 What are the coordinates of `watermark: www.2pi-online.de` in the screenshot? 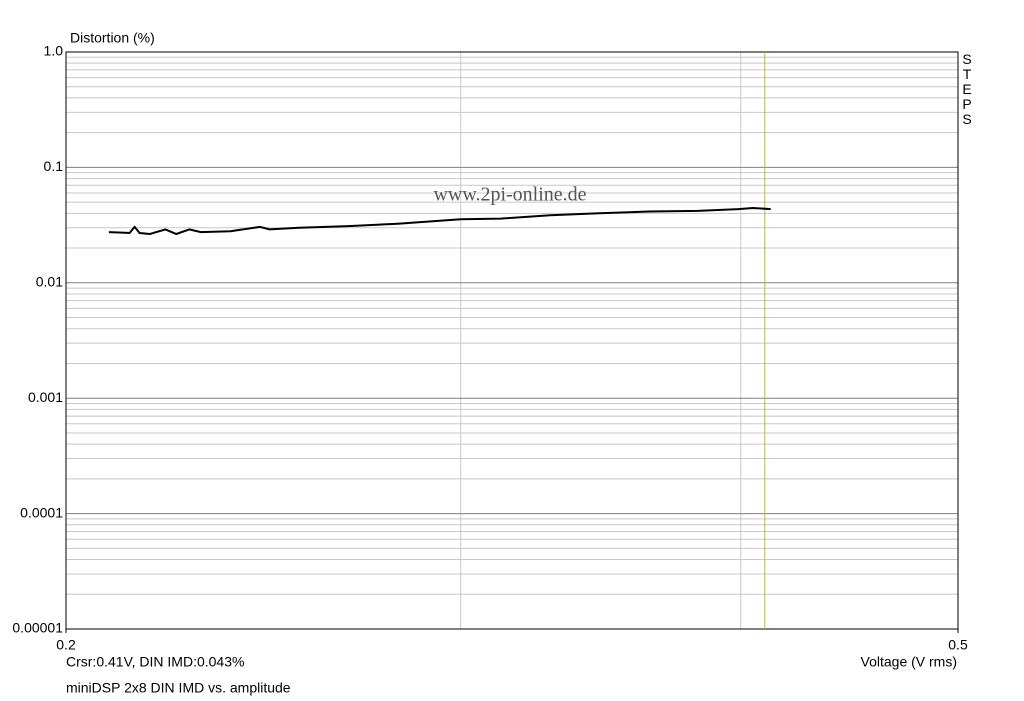 It's located at (509, 195).